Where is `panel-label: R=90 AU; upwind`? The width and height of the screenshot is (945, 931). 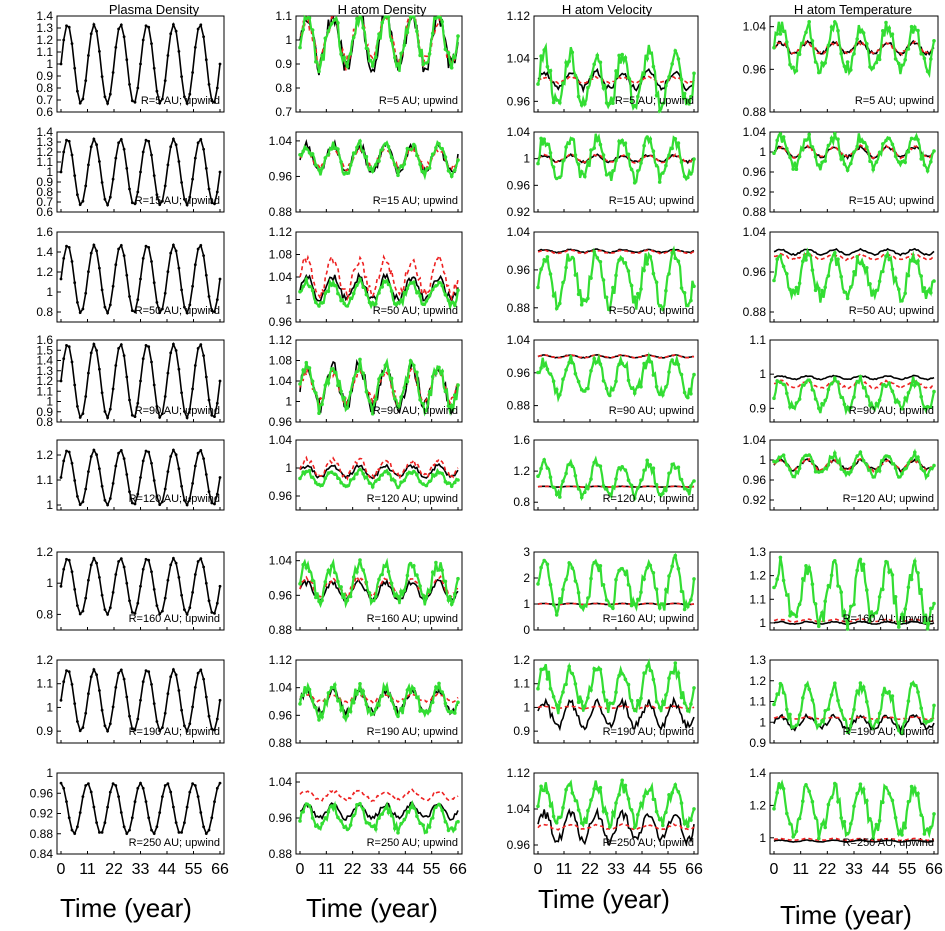
panel-label: R=90 AU; upwind is located at coordinates (177, 411).